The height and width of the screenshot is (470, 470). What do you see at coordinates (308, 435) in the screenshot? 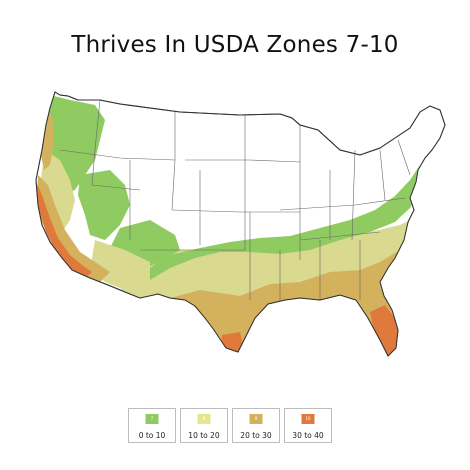
I see `legend-range: 30 to 40` at bounding box center [308, 435].